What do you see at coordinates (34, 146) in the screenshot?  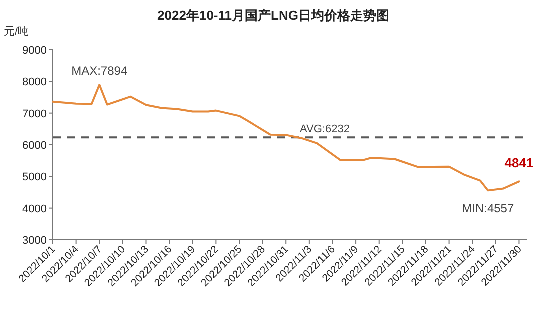 I see `y-tick-label: 6000` at bounding box center [34, 146].